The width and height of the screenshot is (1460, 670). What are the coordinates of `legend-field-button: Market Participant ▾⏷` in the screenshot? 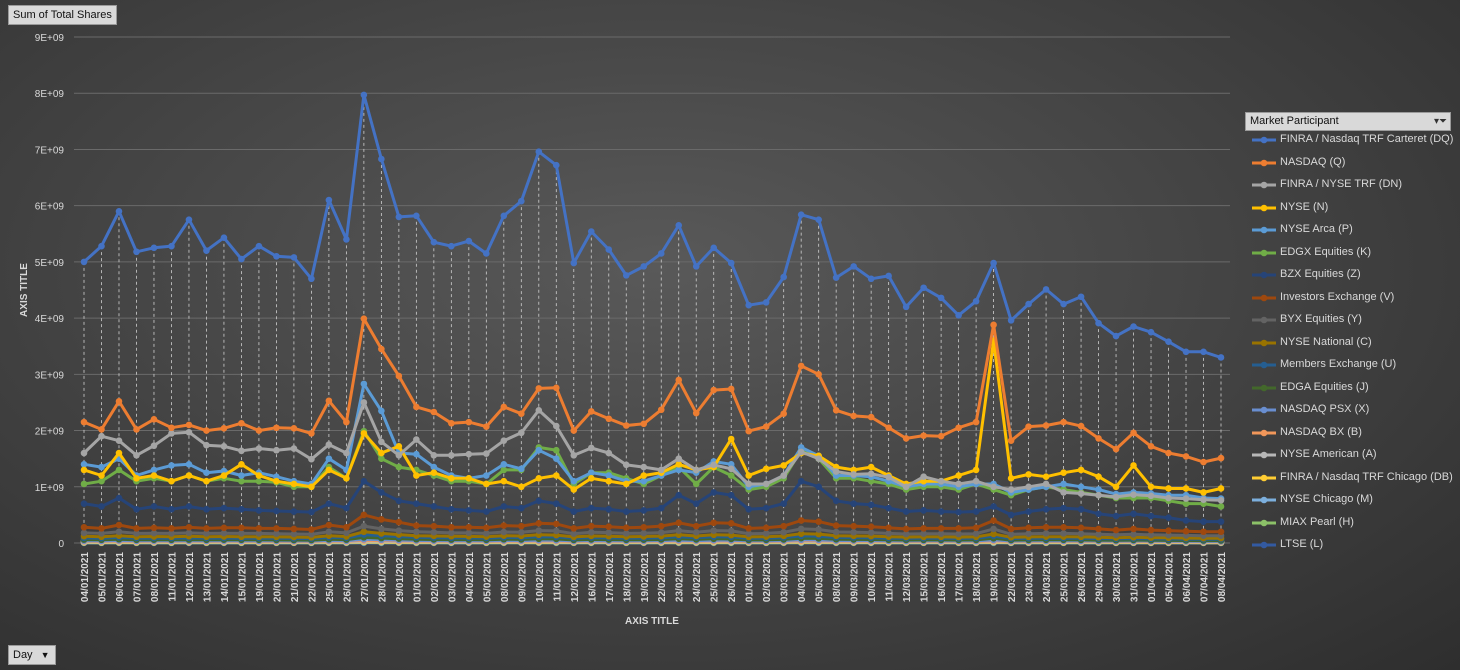 It's located at (1348, 121).